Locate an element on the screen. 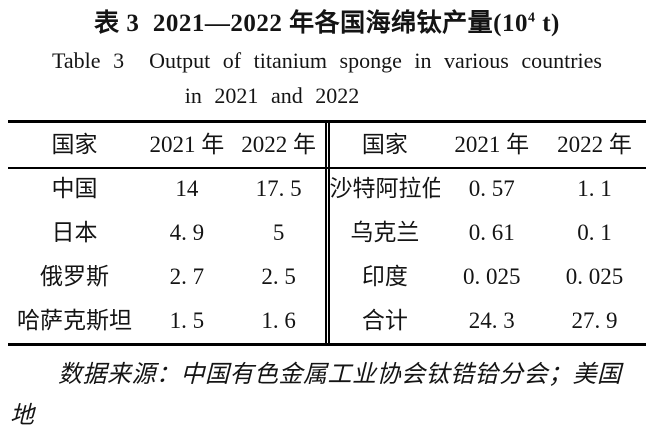 The height and width of the screenshot is (442, 654). left-header-country: 国家 is located at coordinates (74, 144).